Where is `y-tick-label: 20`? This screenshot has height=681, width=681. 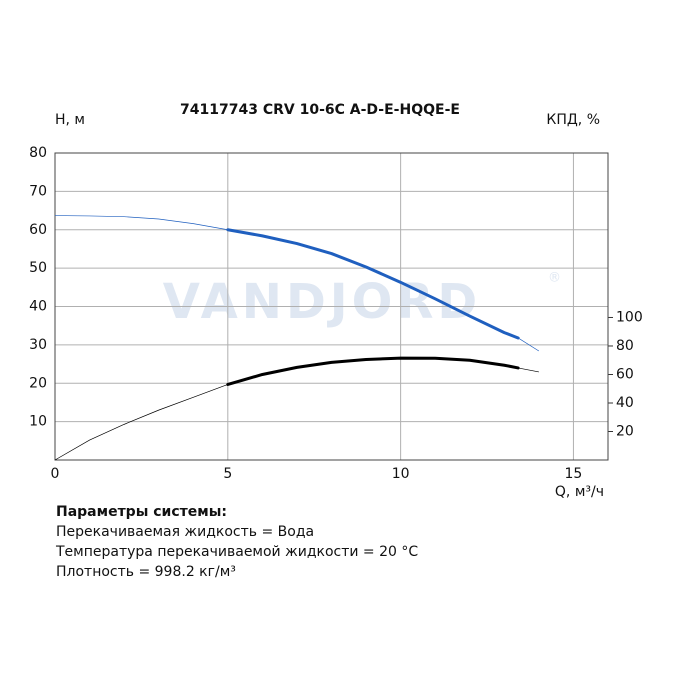 y-tick-label: 20 is located at coordinates (38, 383).